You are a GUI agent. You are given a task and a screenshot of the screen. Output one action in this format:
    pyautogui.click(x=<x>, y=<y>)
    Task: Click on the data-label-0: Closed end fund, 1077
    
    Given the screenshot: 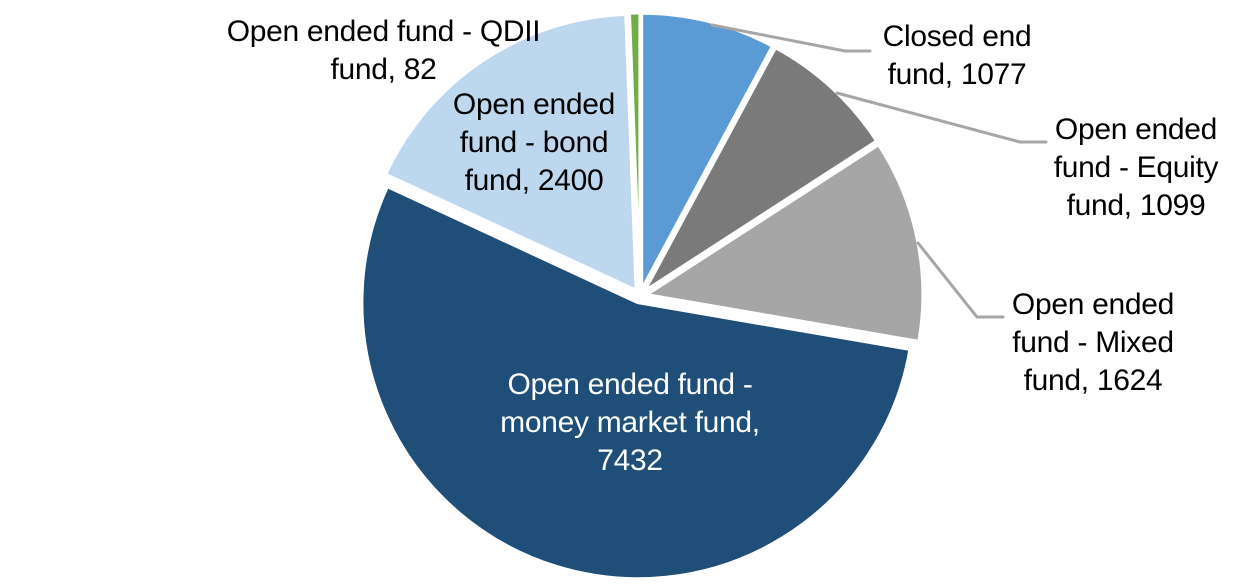 What is the action you would take?
    pyautogui.click(x=957, y=55)
    